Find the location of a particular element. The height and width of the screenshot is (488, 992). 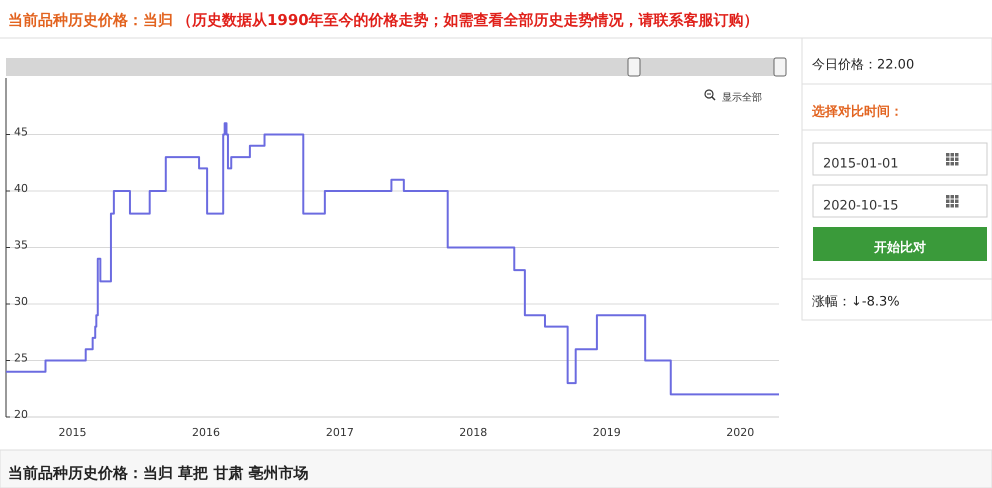

y-tick-label: 45 is located at coordinates (21, 132).